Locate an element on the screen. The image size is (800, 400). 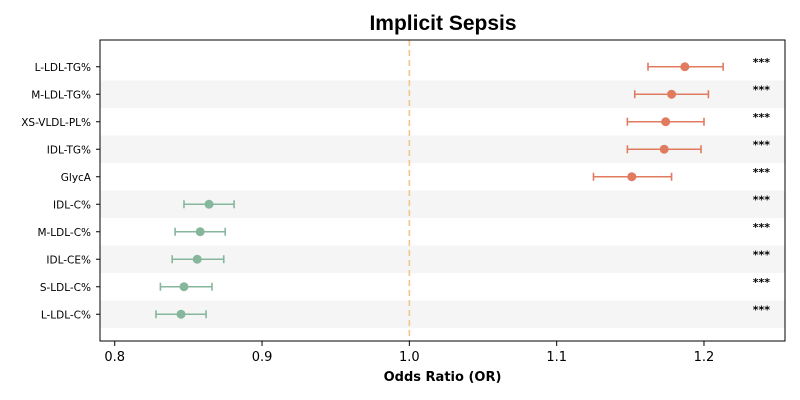
y-tick-label: IDL-CE% is located at coordinates (68, 260).